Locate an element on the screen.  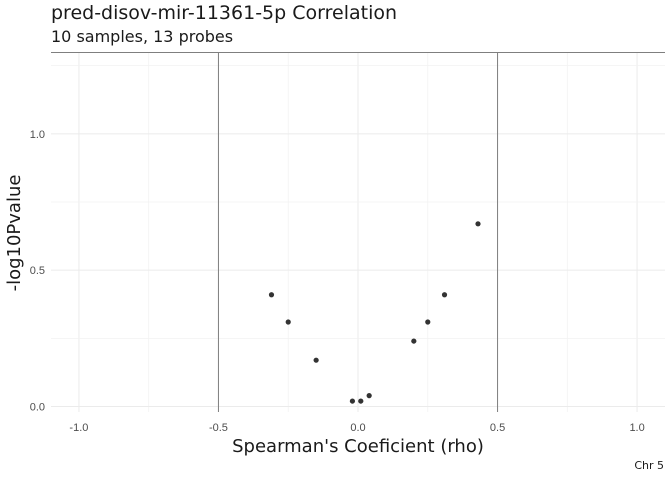
y-tick-label: 0.0 is located at coordinates (37, 408).